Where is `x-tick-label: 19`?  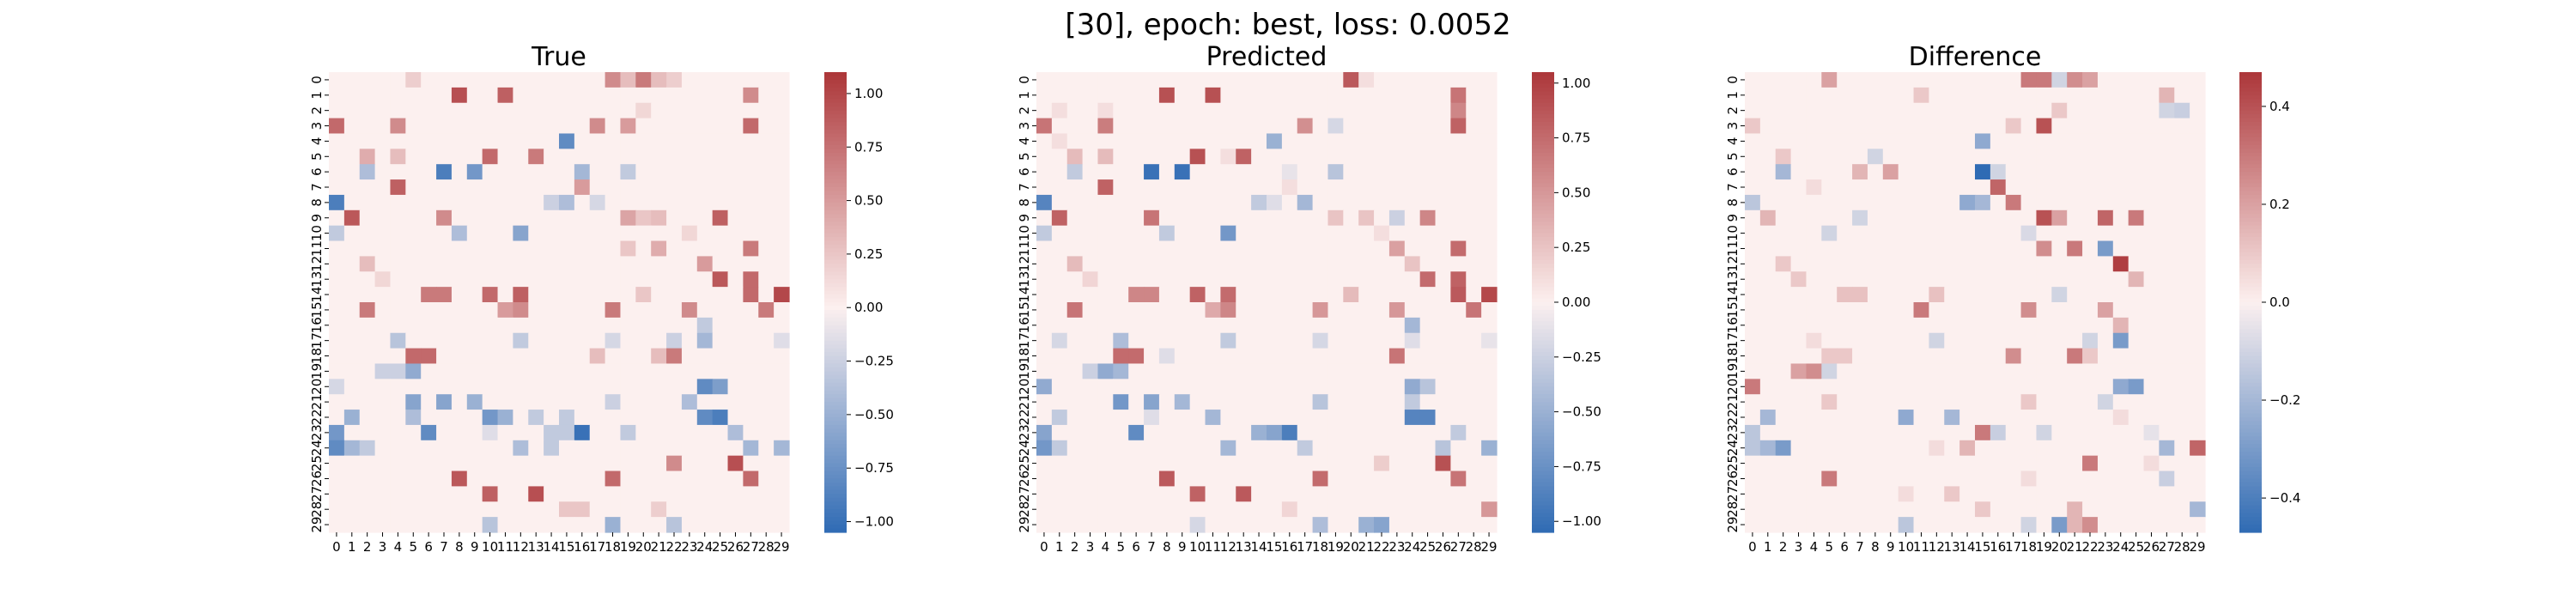 x-tick-label: 19 is located at coordinates (628, 547).